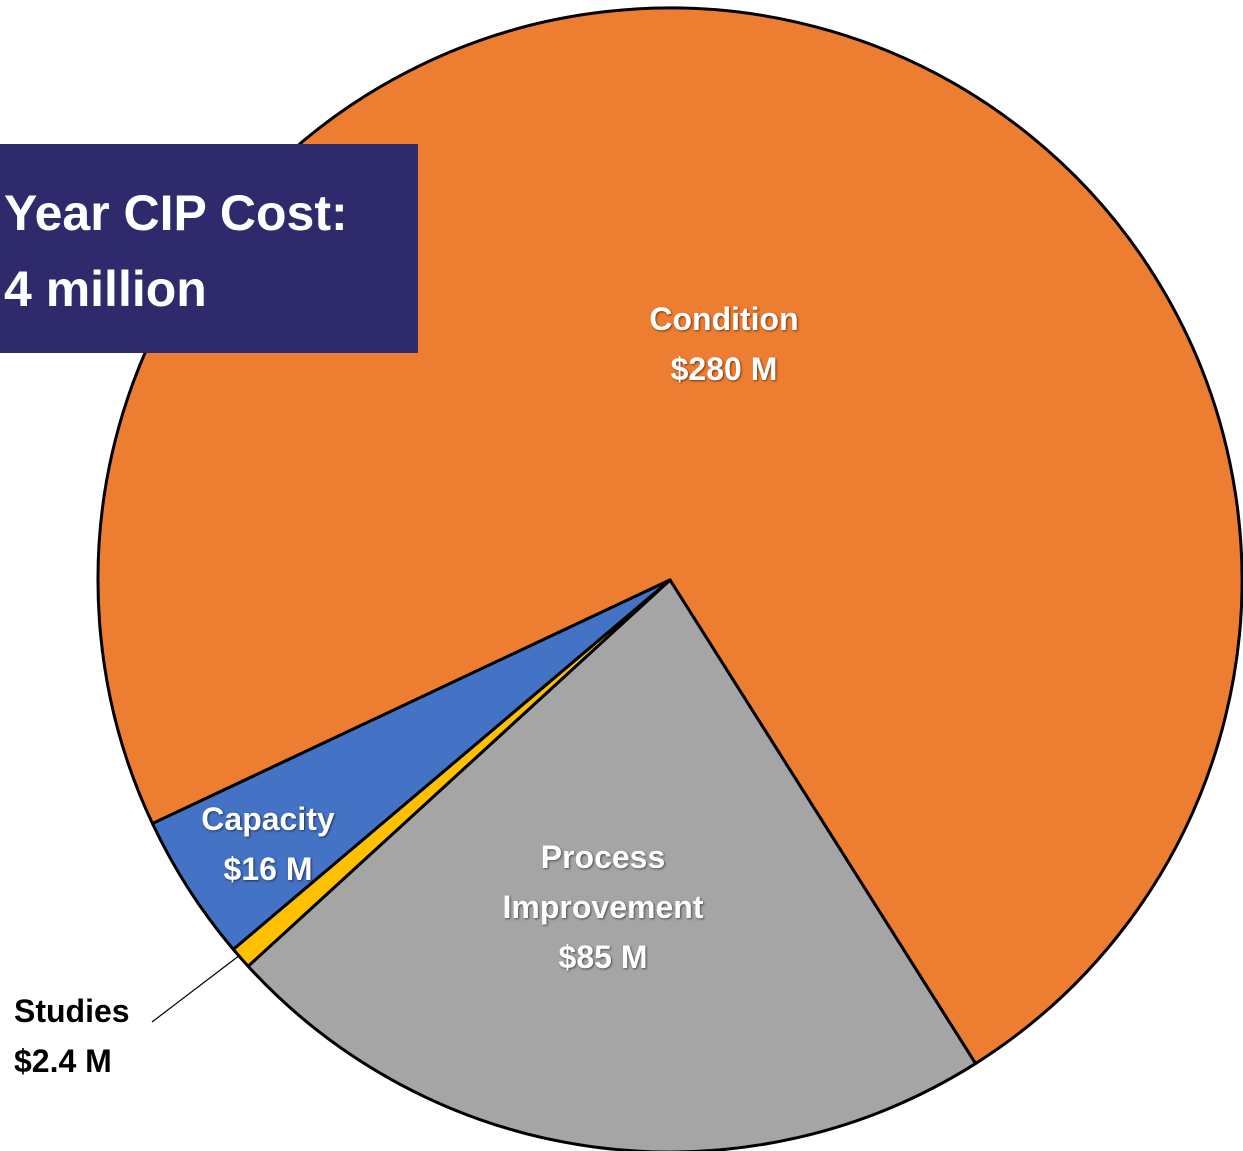 The image size is (1243, 1151). I want to click on label-name: Process Improvement, so click(603, 882).